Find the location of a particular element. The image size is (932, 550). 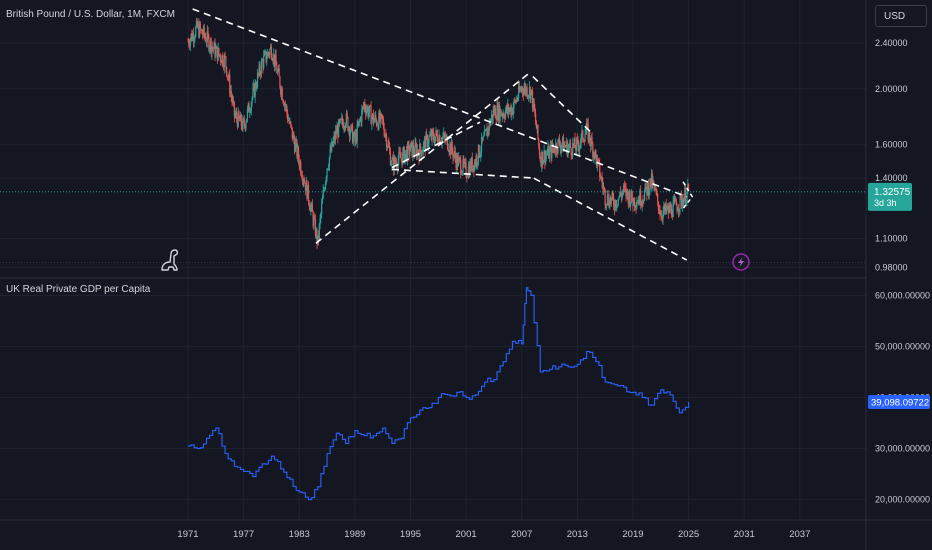

time-tick-label: 2025 is located at coordinates (688, 534).